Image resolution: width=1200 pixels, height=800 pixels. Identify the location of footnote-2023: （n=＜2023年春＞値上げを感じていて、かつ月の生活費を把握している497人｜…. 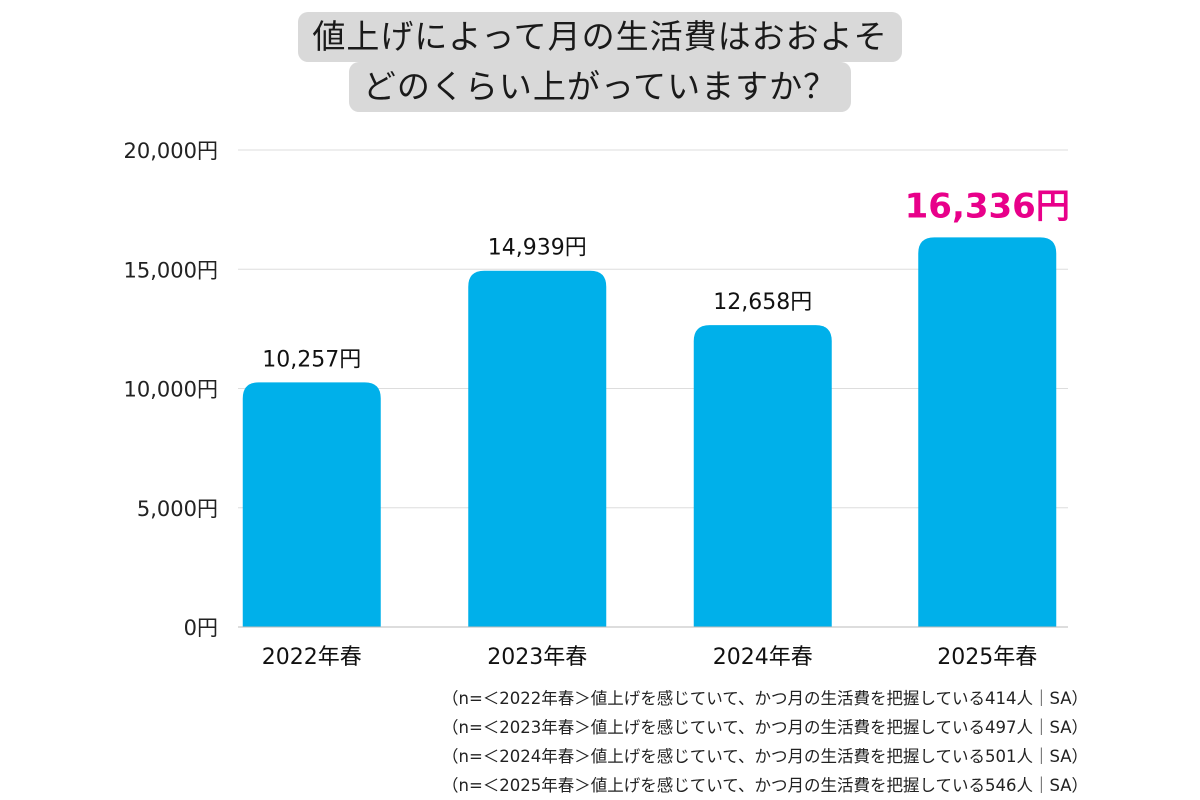
(765, 727).